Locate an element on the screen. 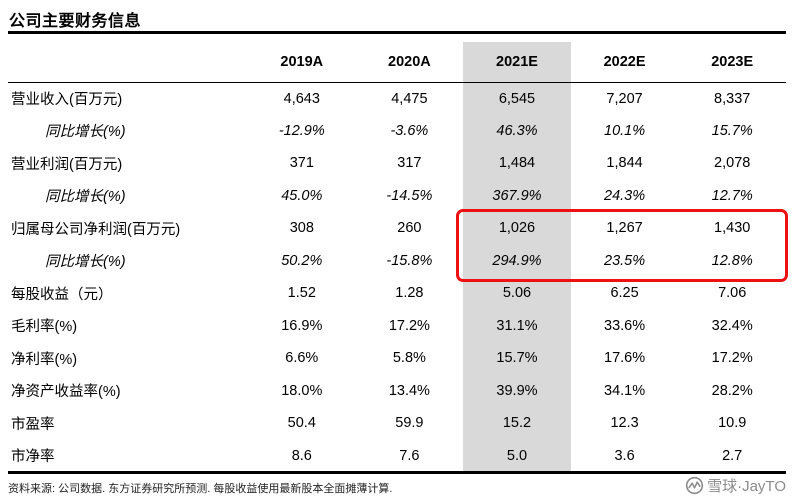  data-cell: 31.1% is located at coordinates (517, 325).